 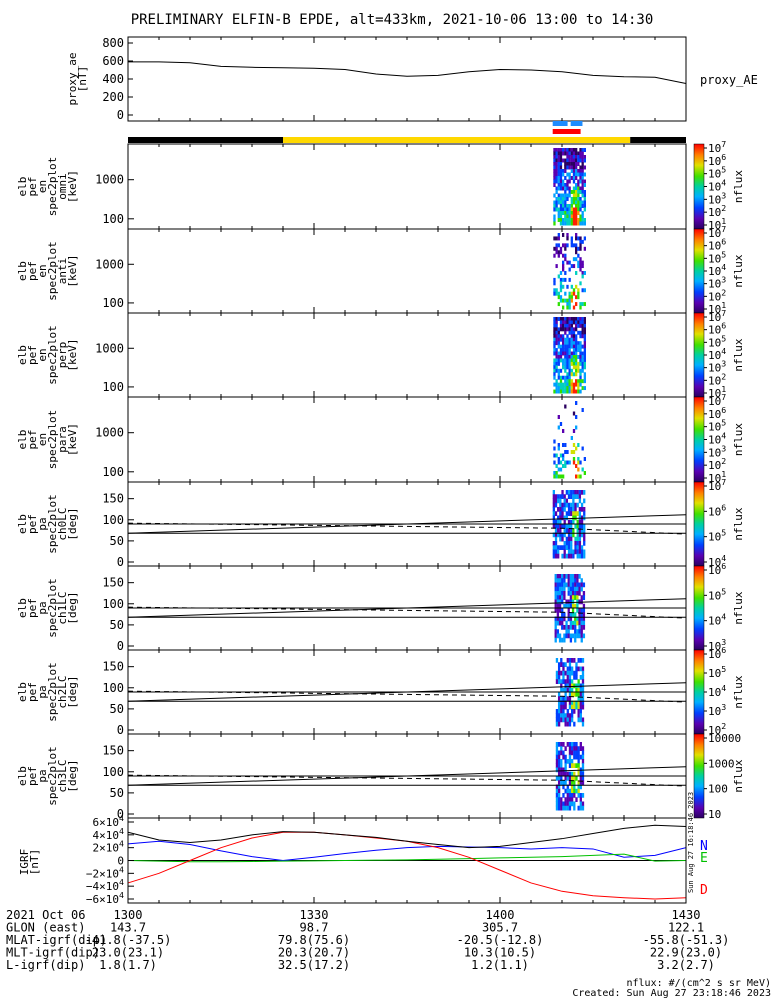 I want to click on ch1LC-colorbar-label: 104, so click(x=717, y=620).